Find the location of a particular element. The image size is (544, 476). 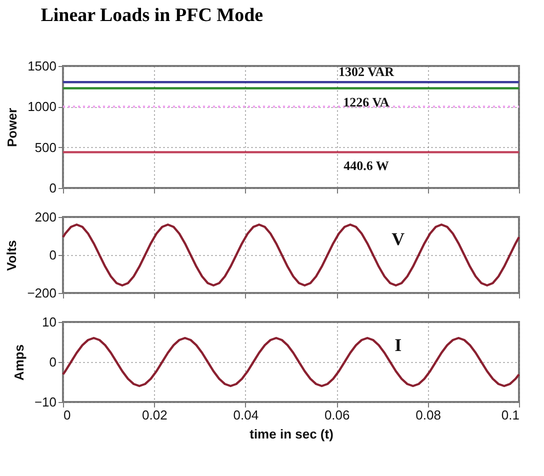

y-tick-label: −200 is located at coordinates (41, 293).